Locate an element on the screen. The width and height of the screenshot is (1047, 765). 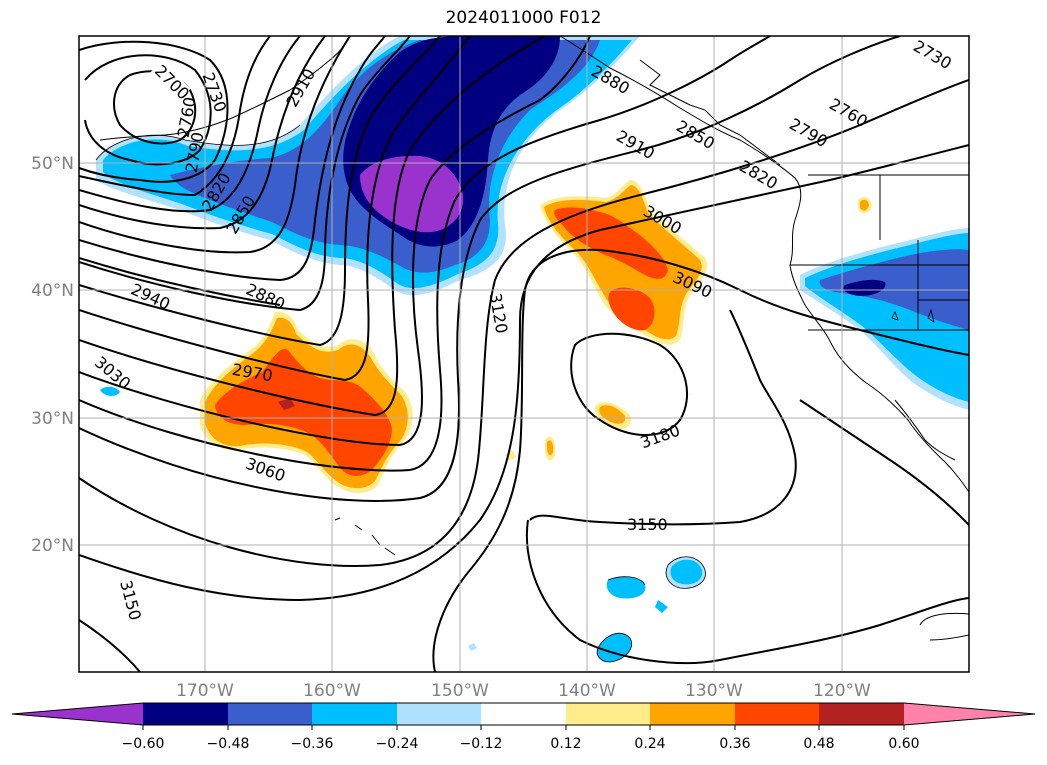
colorbar-tick-label: −0.48 is located at coordinates (228, 744).